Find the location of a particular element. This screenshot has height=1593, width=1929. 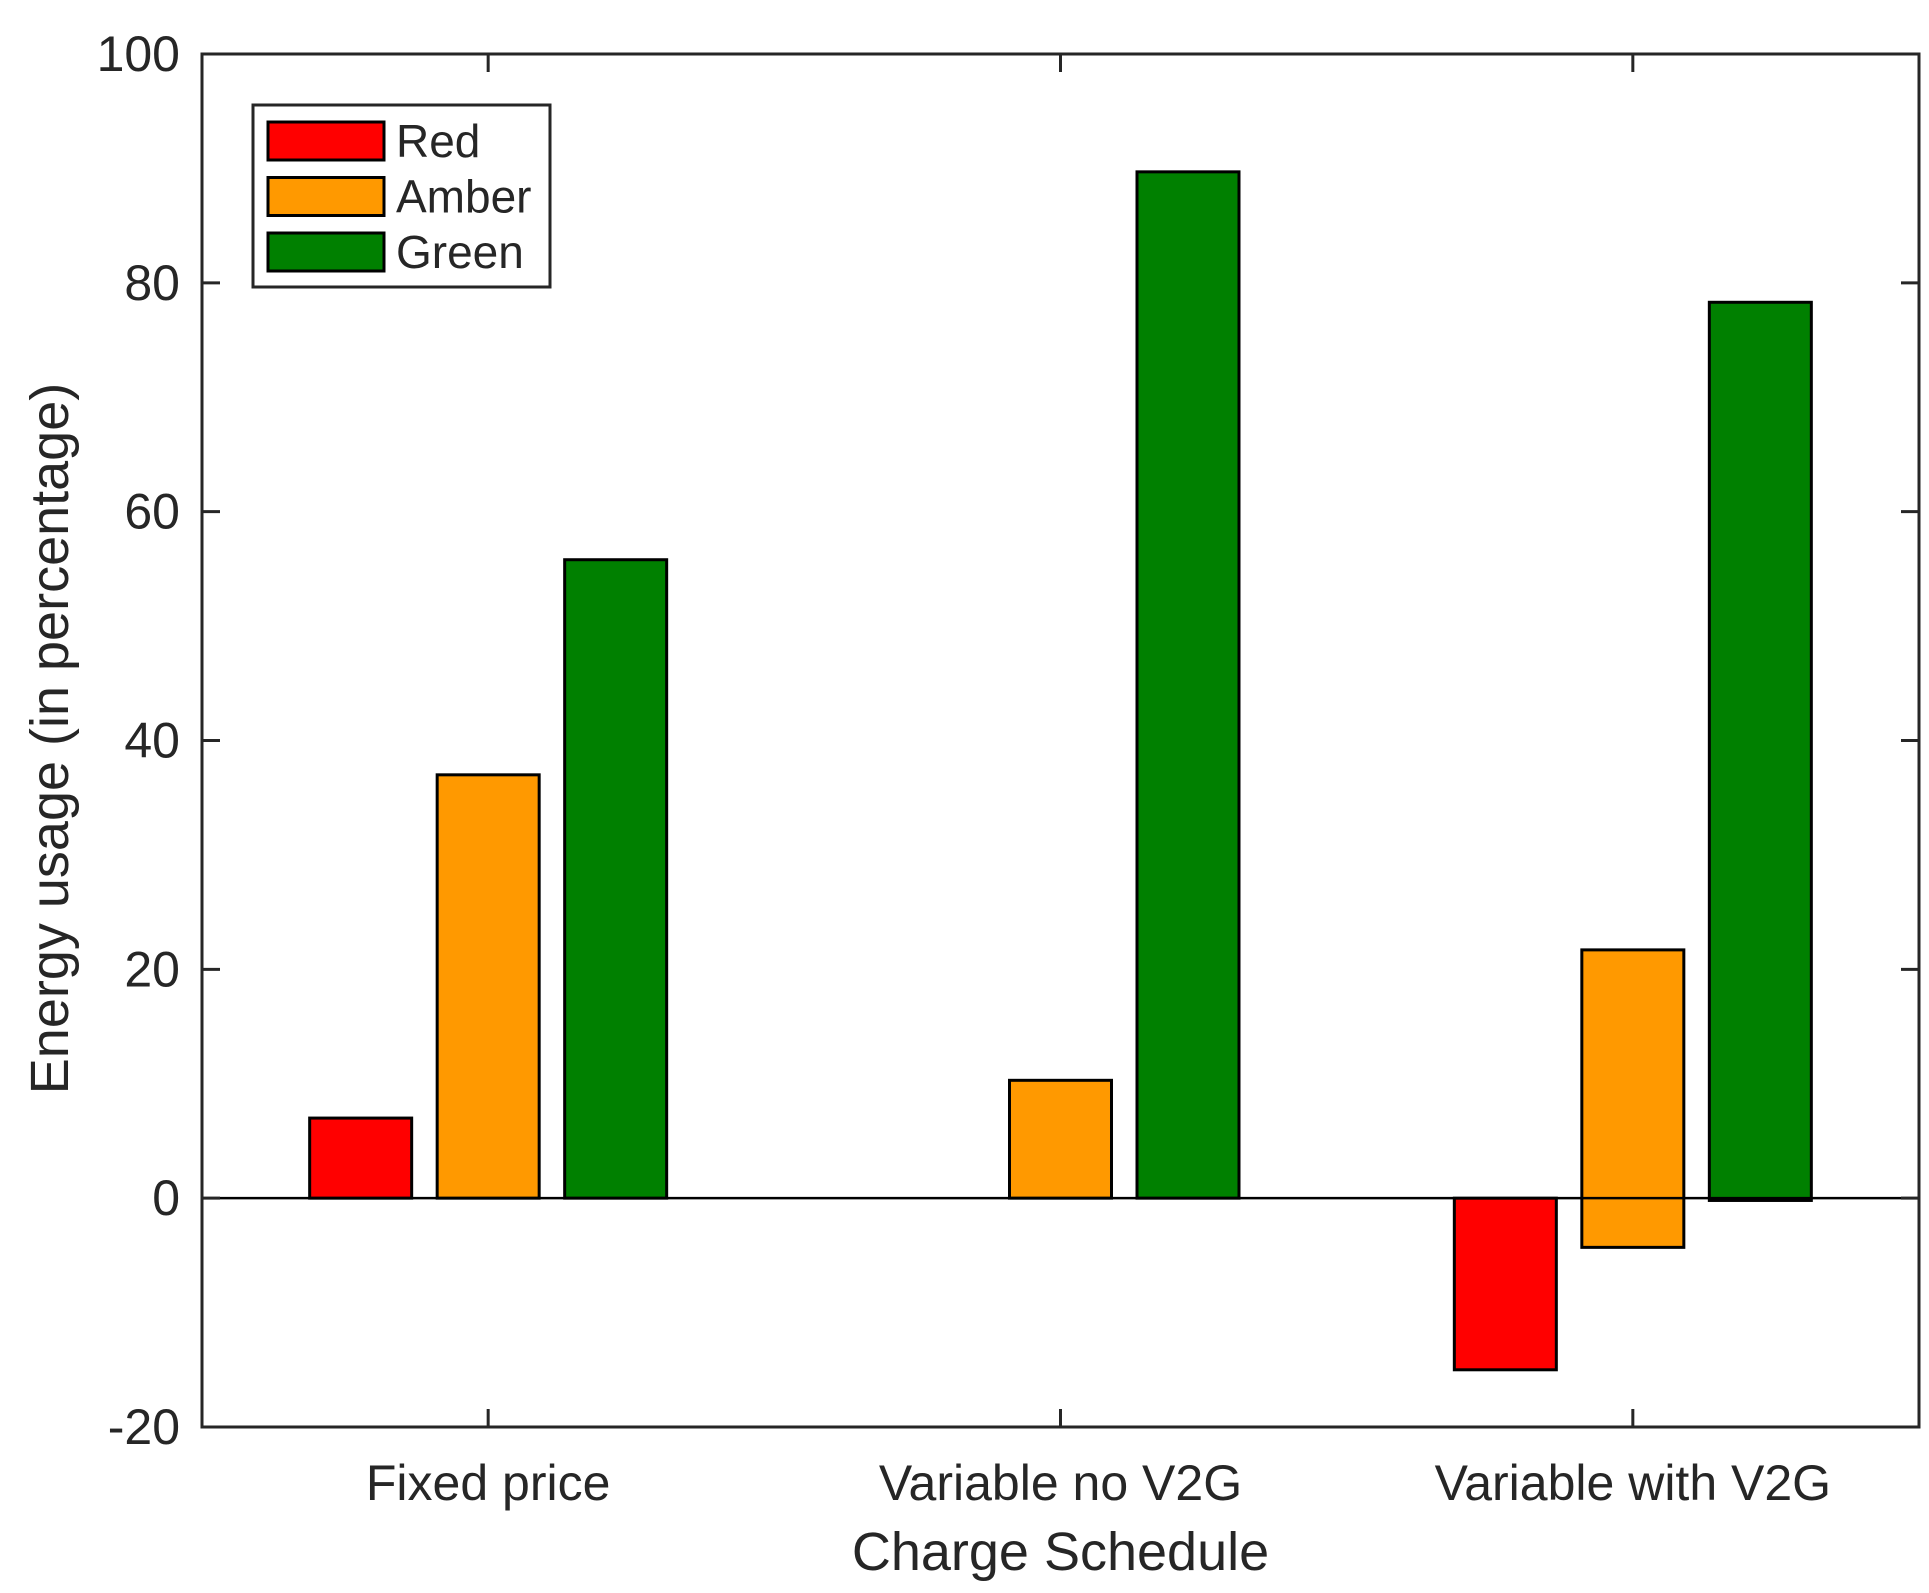

y-axis-label: Energy usage (in percentage) is located at coordinates (50, 738).